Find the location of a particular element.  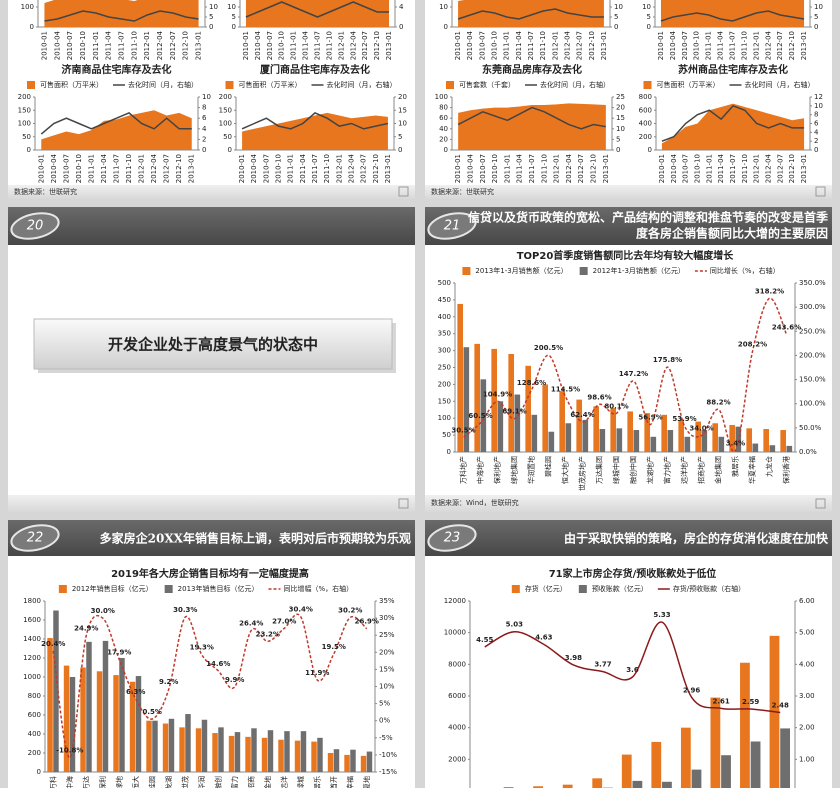

tick-label: 8000 is located at coordinates (457, 664).